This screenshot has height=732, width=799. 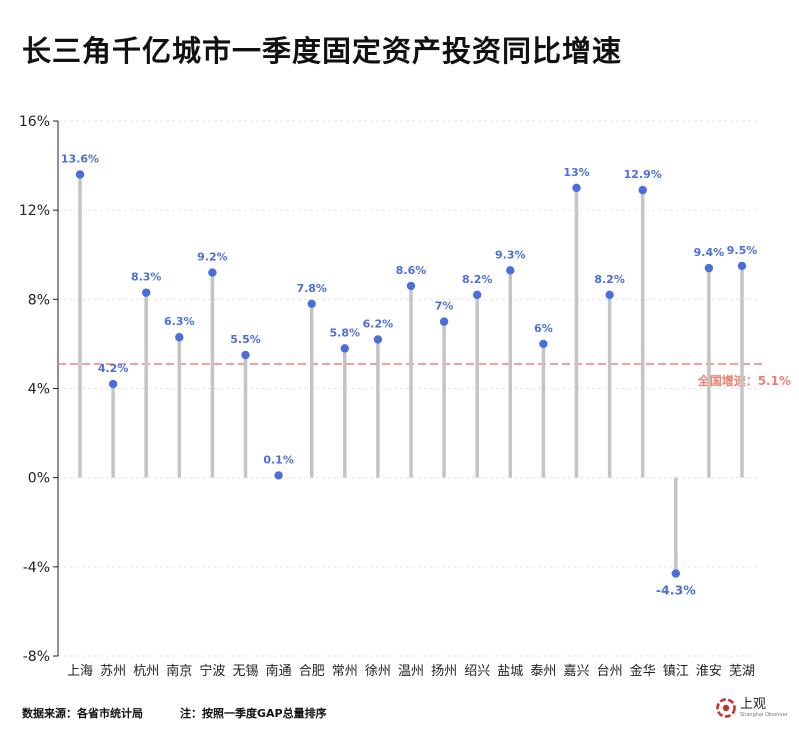 I want to click on x-category-label: 绍兴, so click(x=477, y=671).